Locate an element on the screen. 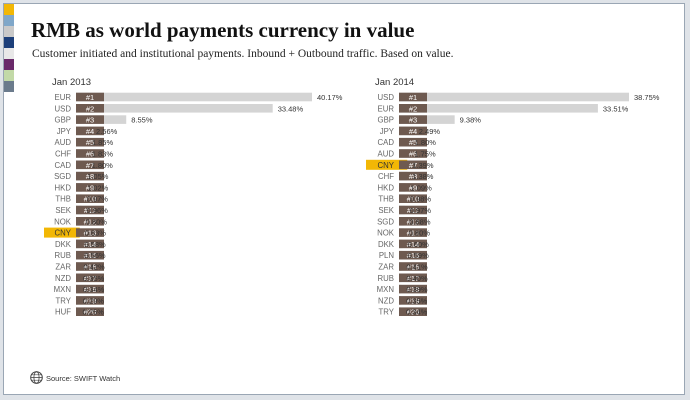 Image resolution: width=690 pixels, height=400 pixels. currency-label: USD is located at coordinates (386, 97).